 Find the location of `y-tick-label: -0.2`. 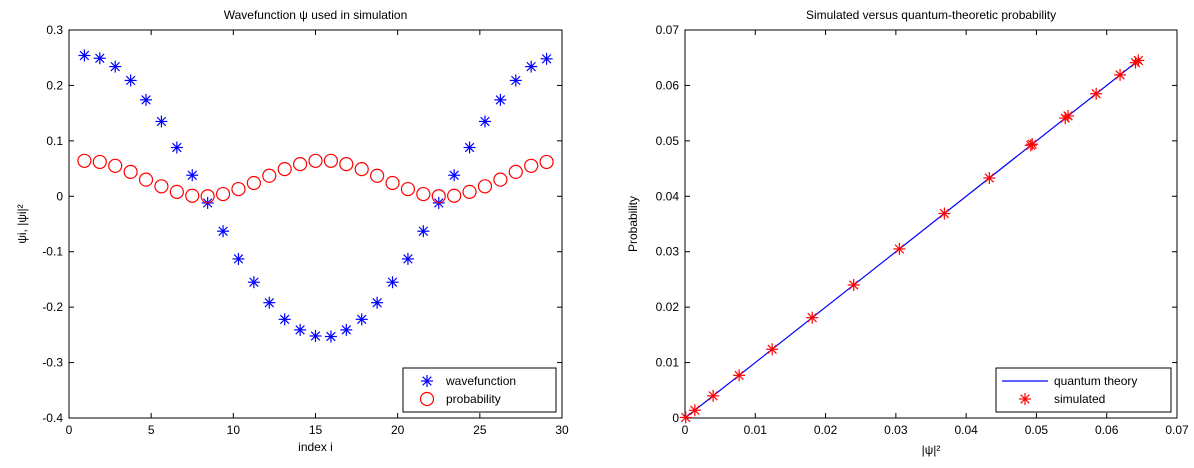

y-tick-label: -0.2 is located at coordinates (52, 307).